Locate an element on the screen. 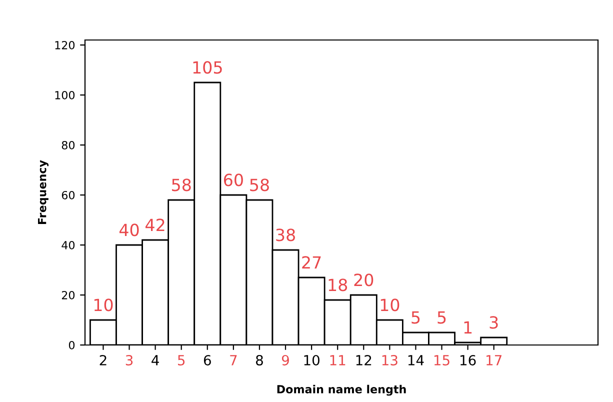  x-tick-label: 9 is located at coordinates (285, 360).